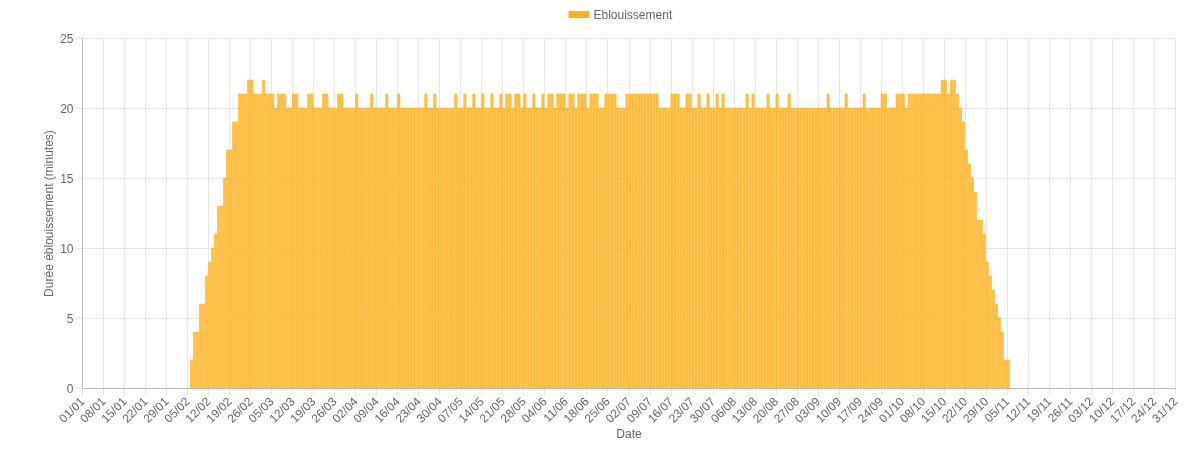 The image size is (1203, 455). What do you see at coordinates (70, 388) in the screenshot?
I see `y-tick-label: 0` at bounding box center [70, 388].